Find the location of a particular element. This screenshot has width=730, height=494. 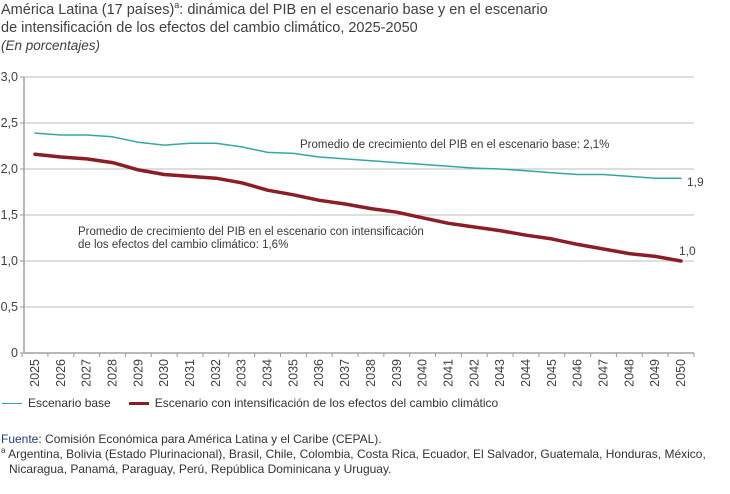

x-tick-label: 2034 is located at coordinates (268, 373).